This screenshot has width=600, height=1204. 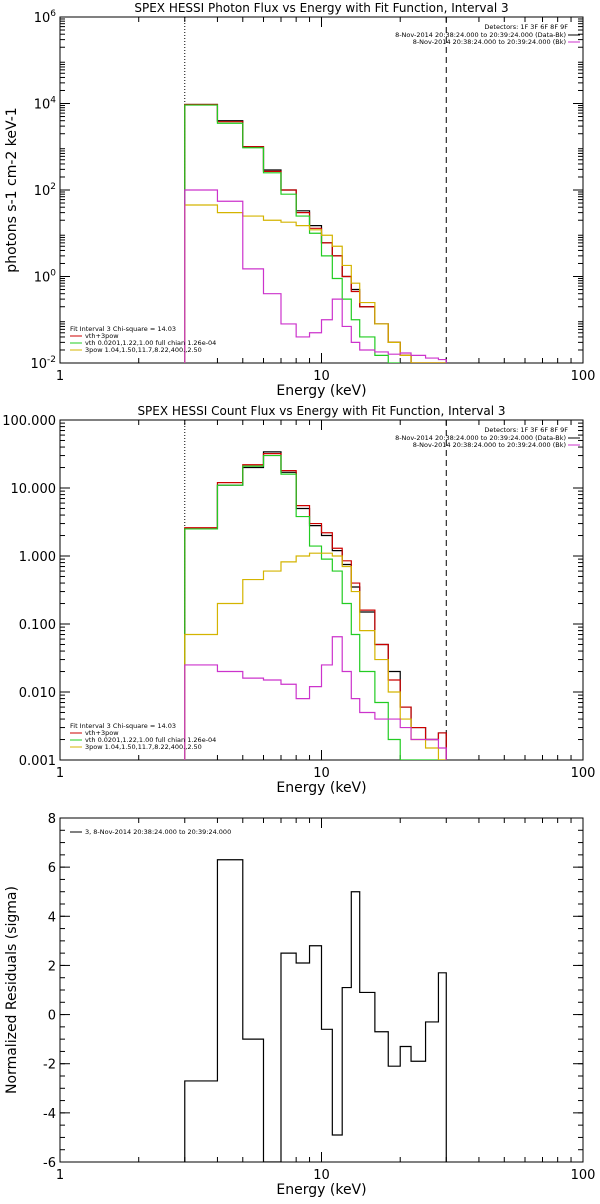 I want to click on y-tick-label: 10⁶, so click(x=45, y=17).